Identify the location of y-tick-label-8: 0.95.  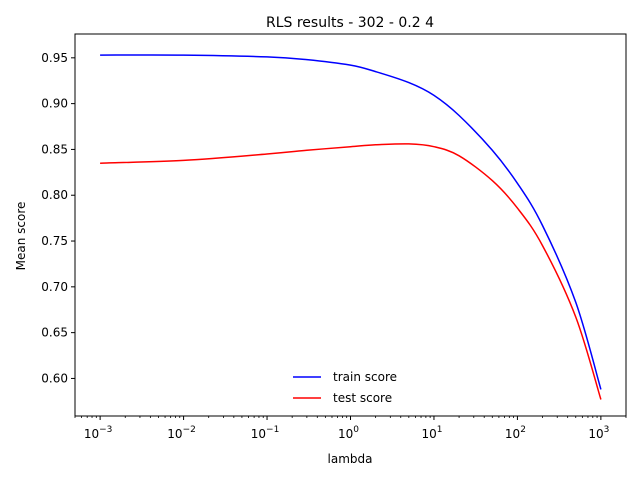
(54, 58).